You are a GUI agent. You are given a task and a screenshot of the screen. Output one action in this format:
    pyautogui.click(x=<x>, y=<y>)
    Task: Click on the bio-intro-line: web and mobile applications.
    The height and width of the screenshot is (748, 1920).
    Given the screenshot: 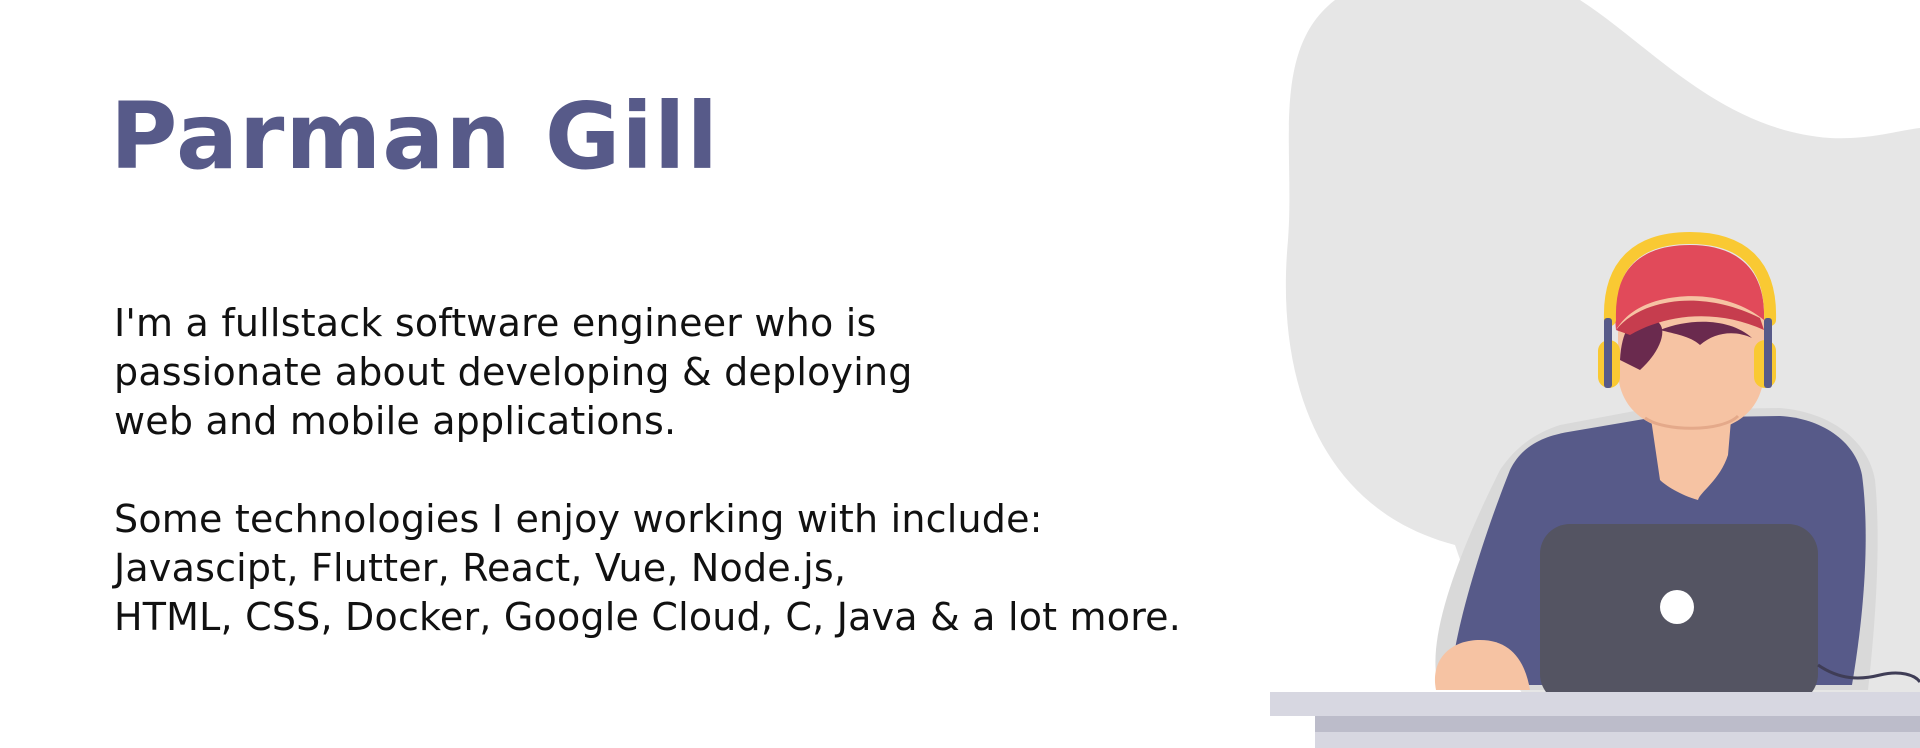 What is the action you would take?
    pyautogui.click(x=395, y=421)
    